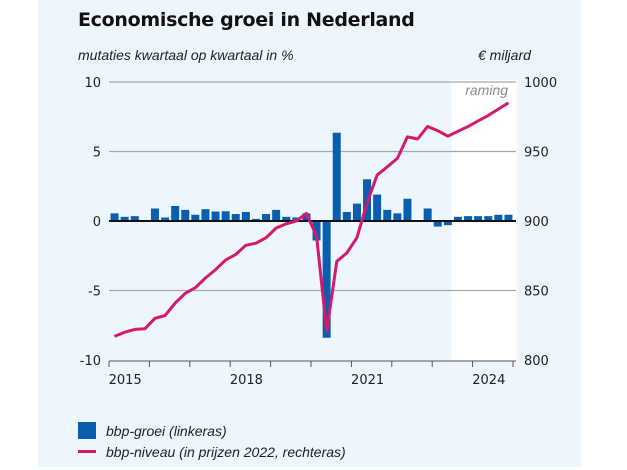  Describe the element at coordinates (486, 90) in the screenshot. I see `forecast-label: raming` at that location.